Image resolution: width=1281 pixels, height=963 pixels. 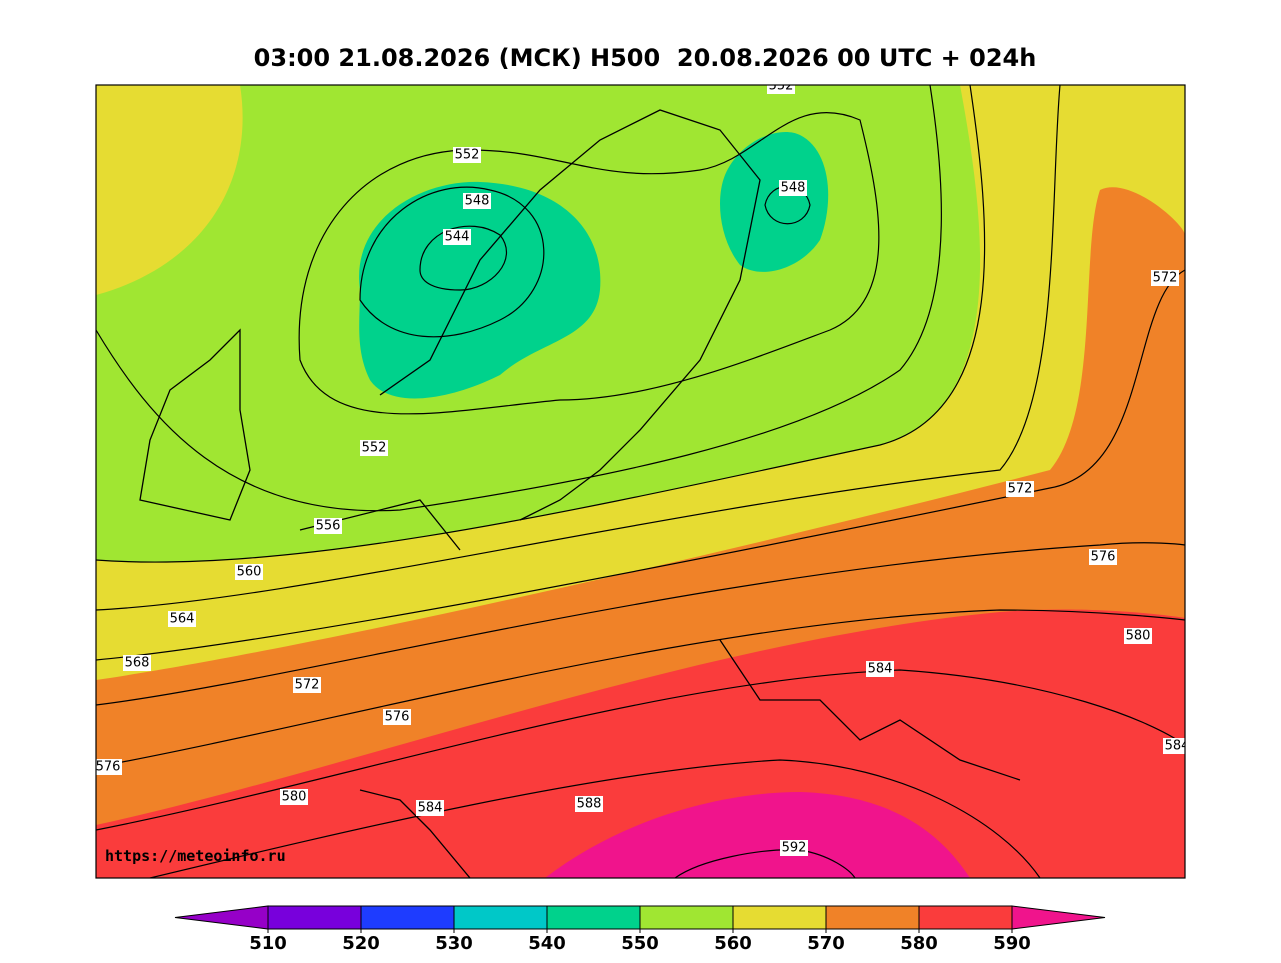 What do you see at coordinates (361, 943) in the screenshot?
I see `colorbar-tick-label: 520` at bounding box center [361, 943].